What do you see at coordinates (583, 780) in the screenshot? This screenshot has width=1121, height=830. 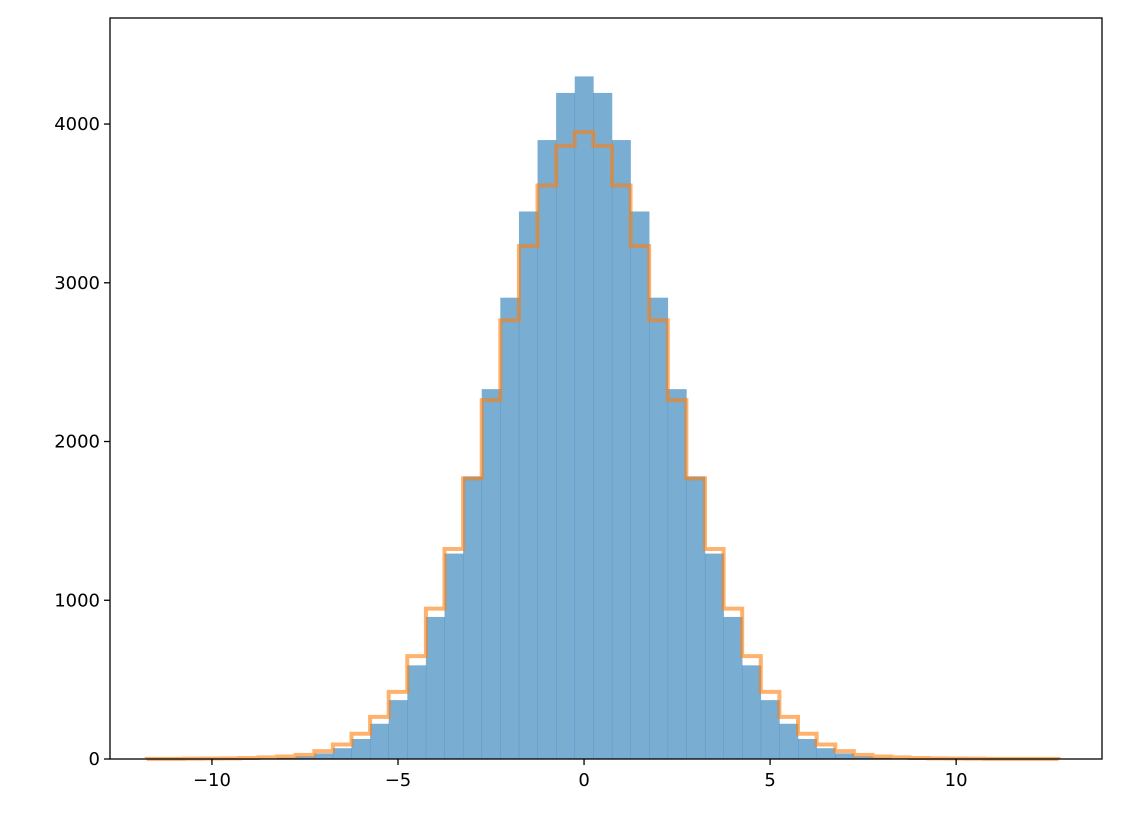 I see `x-tick-label: 0` at bounding box center [583, 780].